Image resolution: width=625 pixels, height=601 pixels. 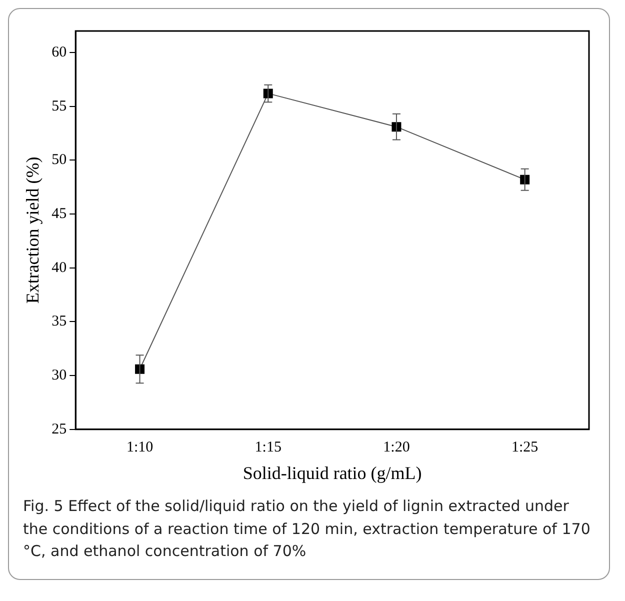 What do you see at coordinates (32, 230) in the screenshot?
I see `y-axis-title: Extraction yield (%)` at bounding box center [32, 230].